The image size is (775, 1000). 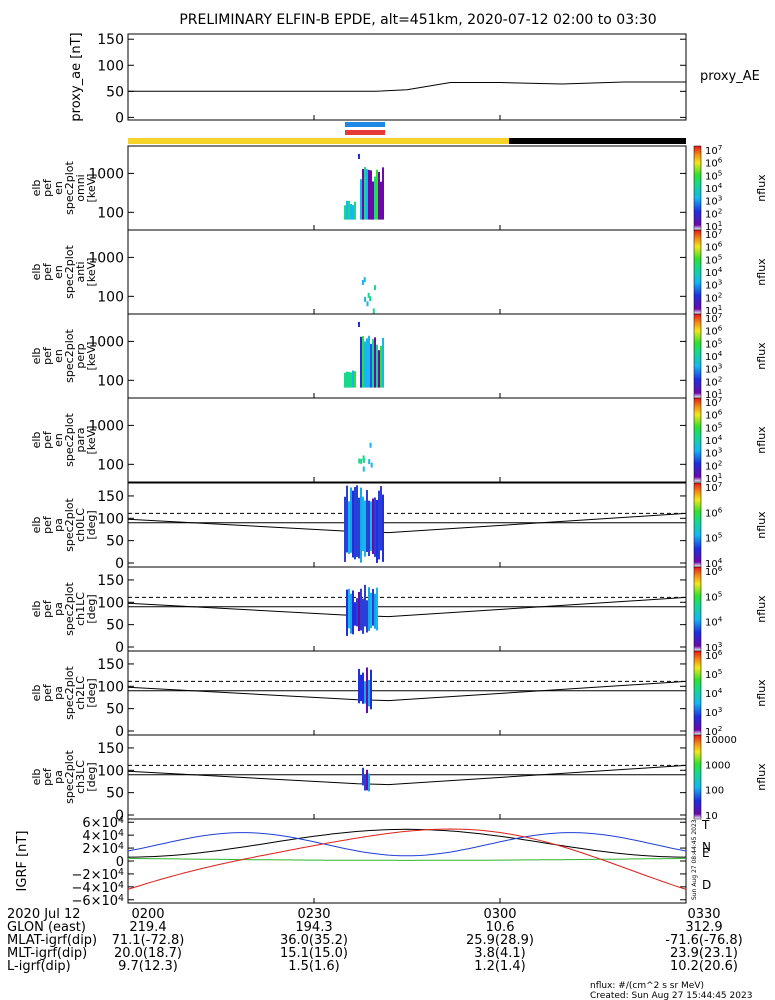 I want to click on x-row-label: L-igrf(dip), so click(x=39, y=966).